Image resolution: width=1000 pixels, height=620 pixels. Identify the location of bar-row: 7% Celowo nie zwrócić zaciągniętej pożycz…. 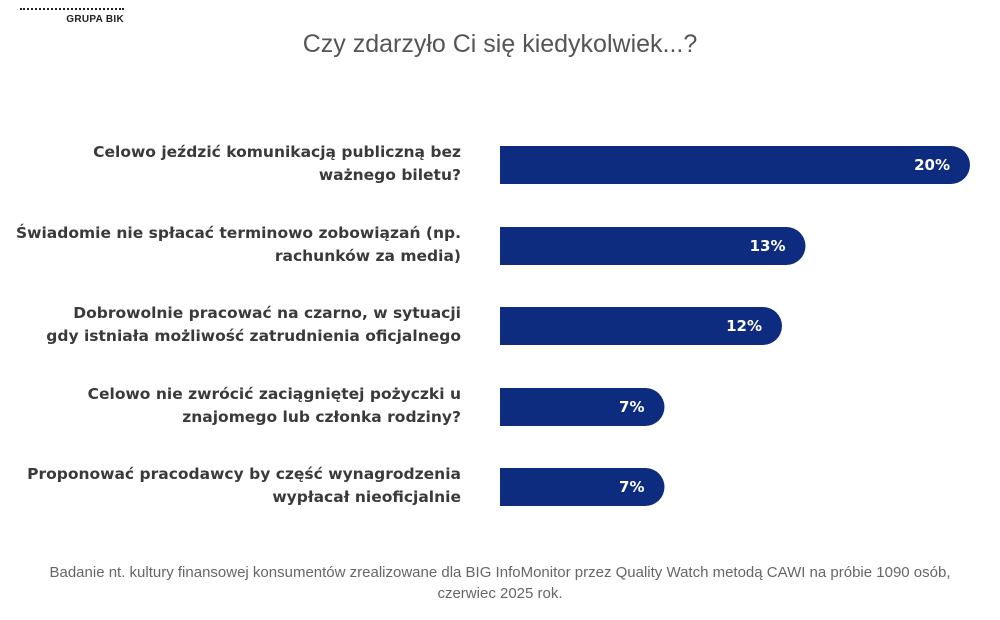
(376, 405).